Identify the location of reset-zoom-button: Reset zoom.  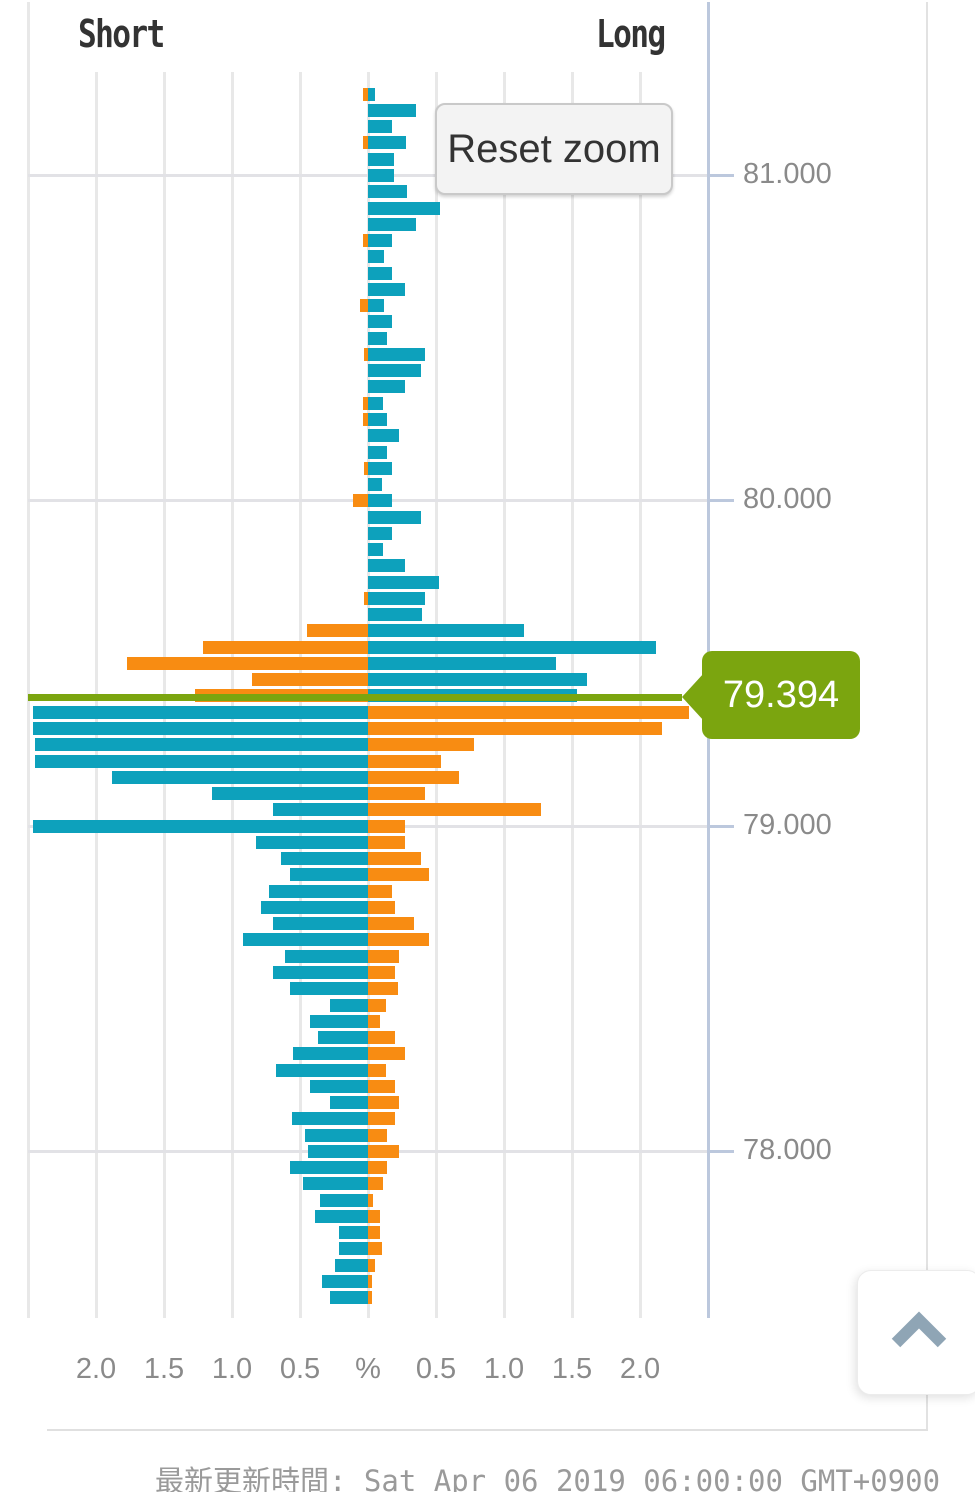
(554, 149).